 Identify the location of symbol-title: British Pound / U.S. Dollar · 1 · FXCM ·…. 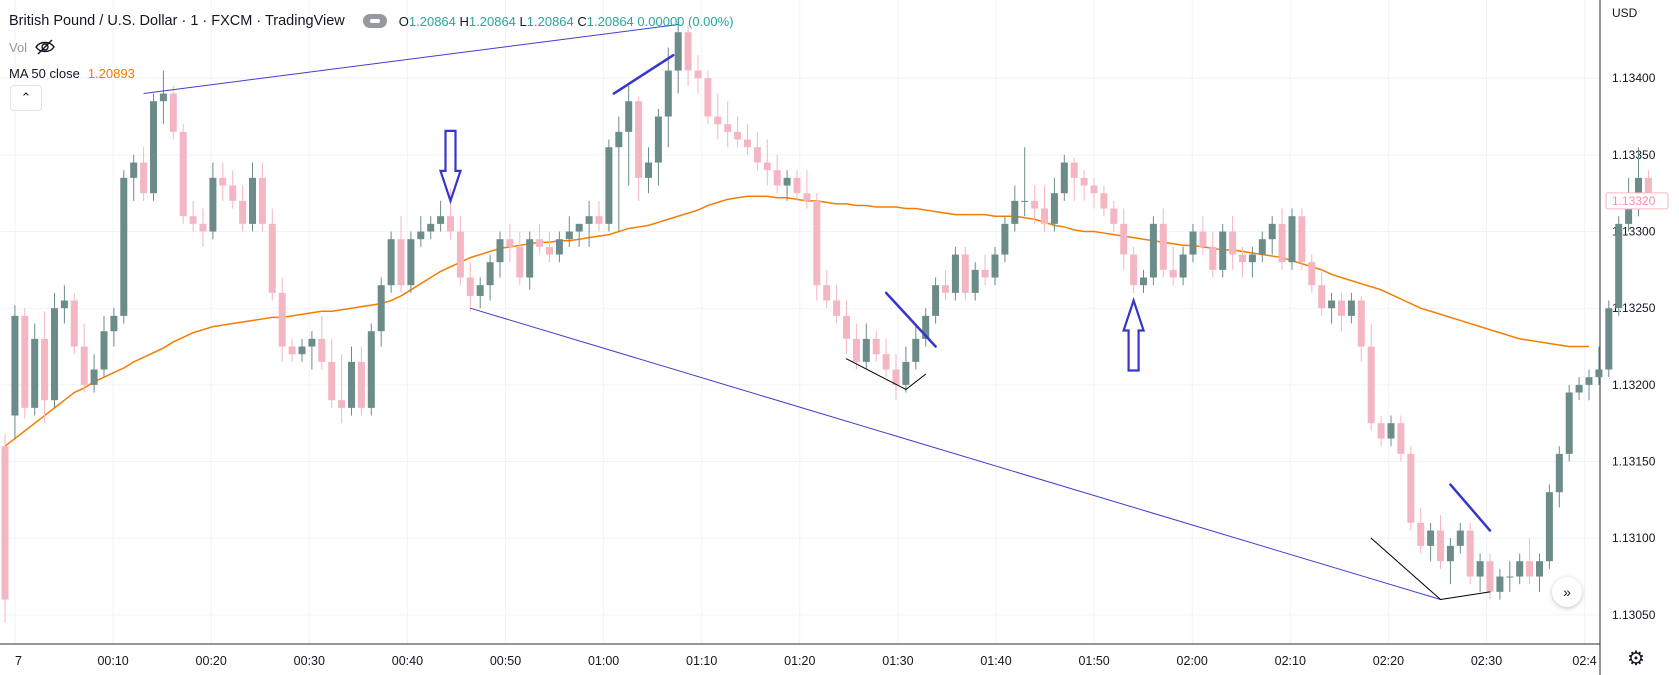
(177, 21).